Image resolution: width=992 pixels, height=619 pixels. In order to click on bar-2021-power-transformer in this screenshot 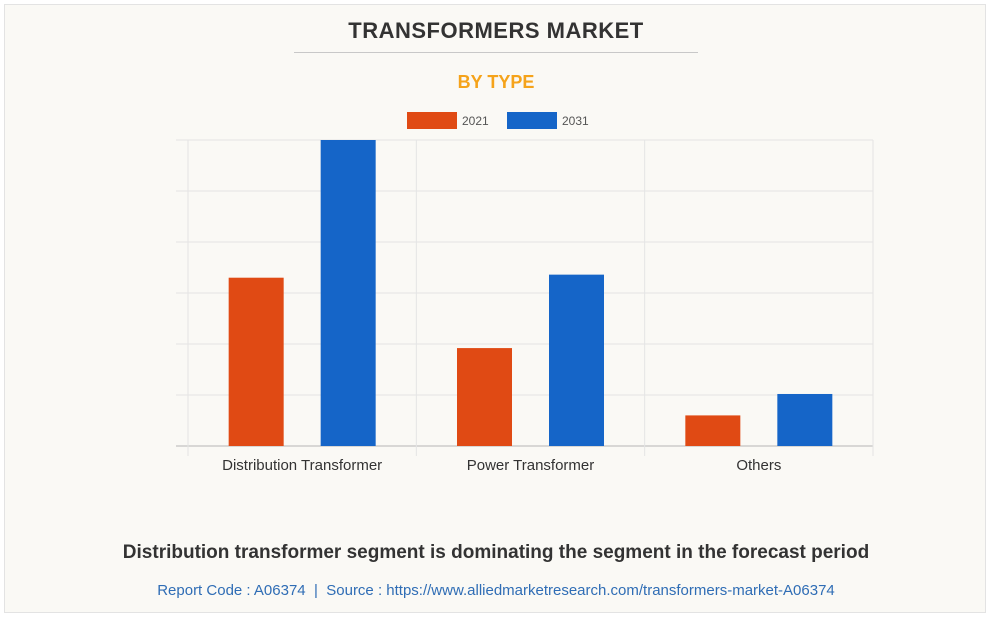, I will do `click(484, 397)`.